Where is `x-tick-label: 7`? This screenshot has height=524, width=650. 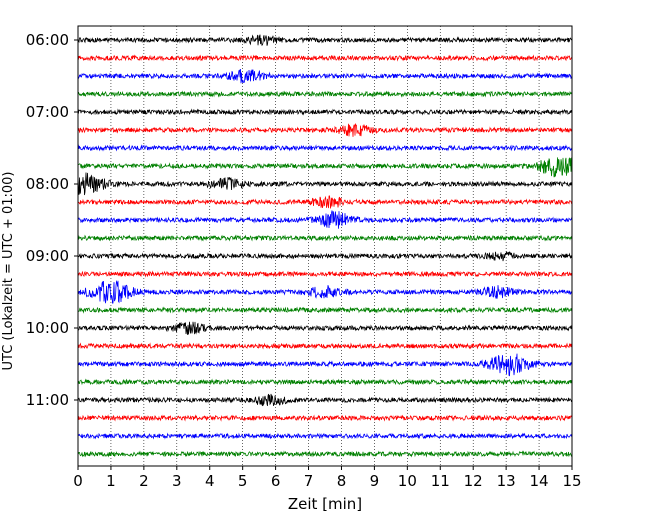
x-tick-label: 7 is located at coordinates (309, 481).